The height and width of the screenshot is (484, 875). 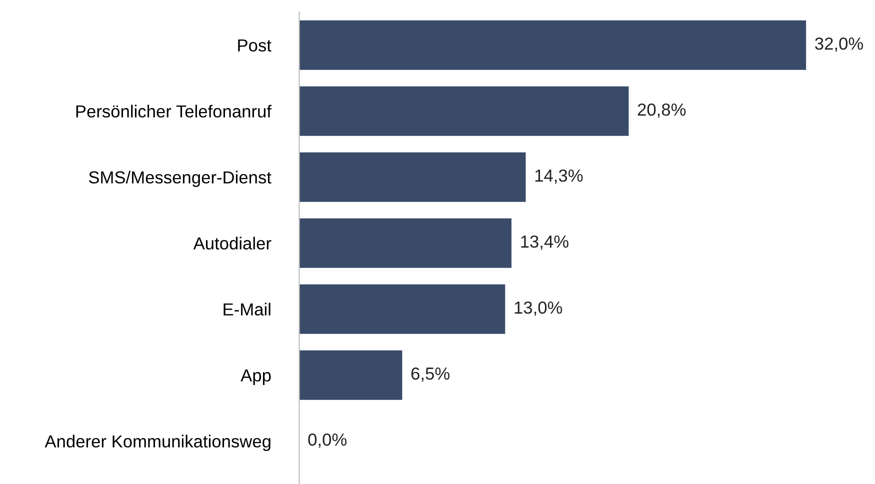 What do you see at coordinates (255, 377) in the screenshot?
I see `y-tick-label: App` at bounding box center [255, 377].